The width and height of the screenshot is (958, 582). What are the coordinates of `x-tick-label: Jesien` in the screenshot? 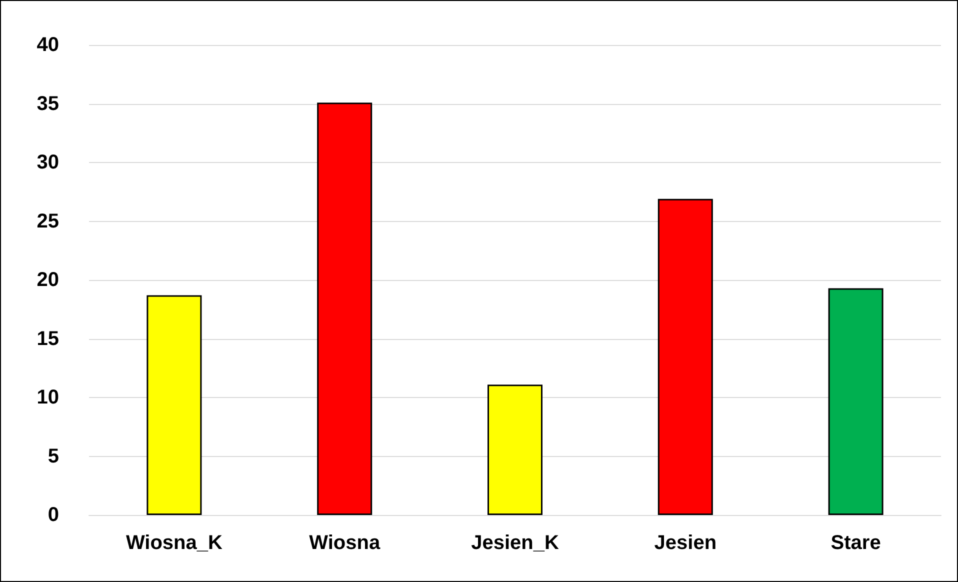 It's located at (685, 543).